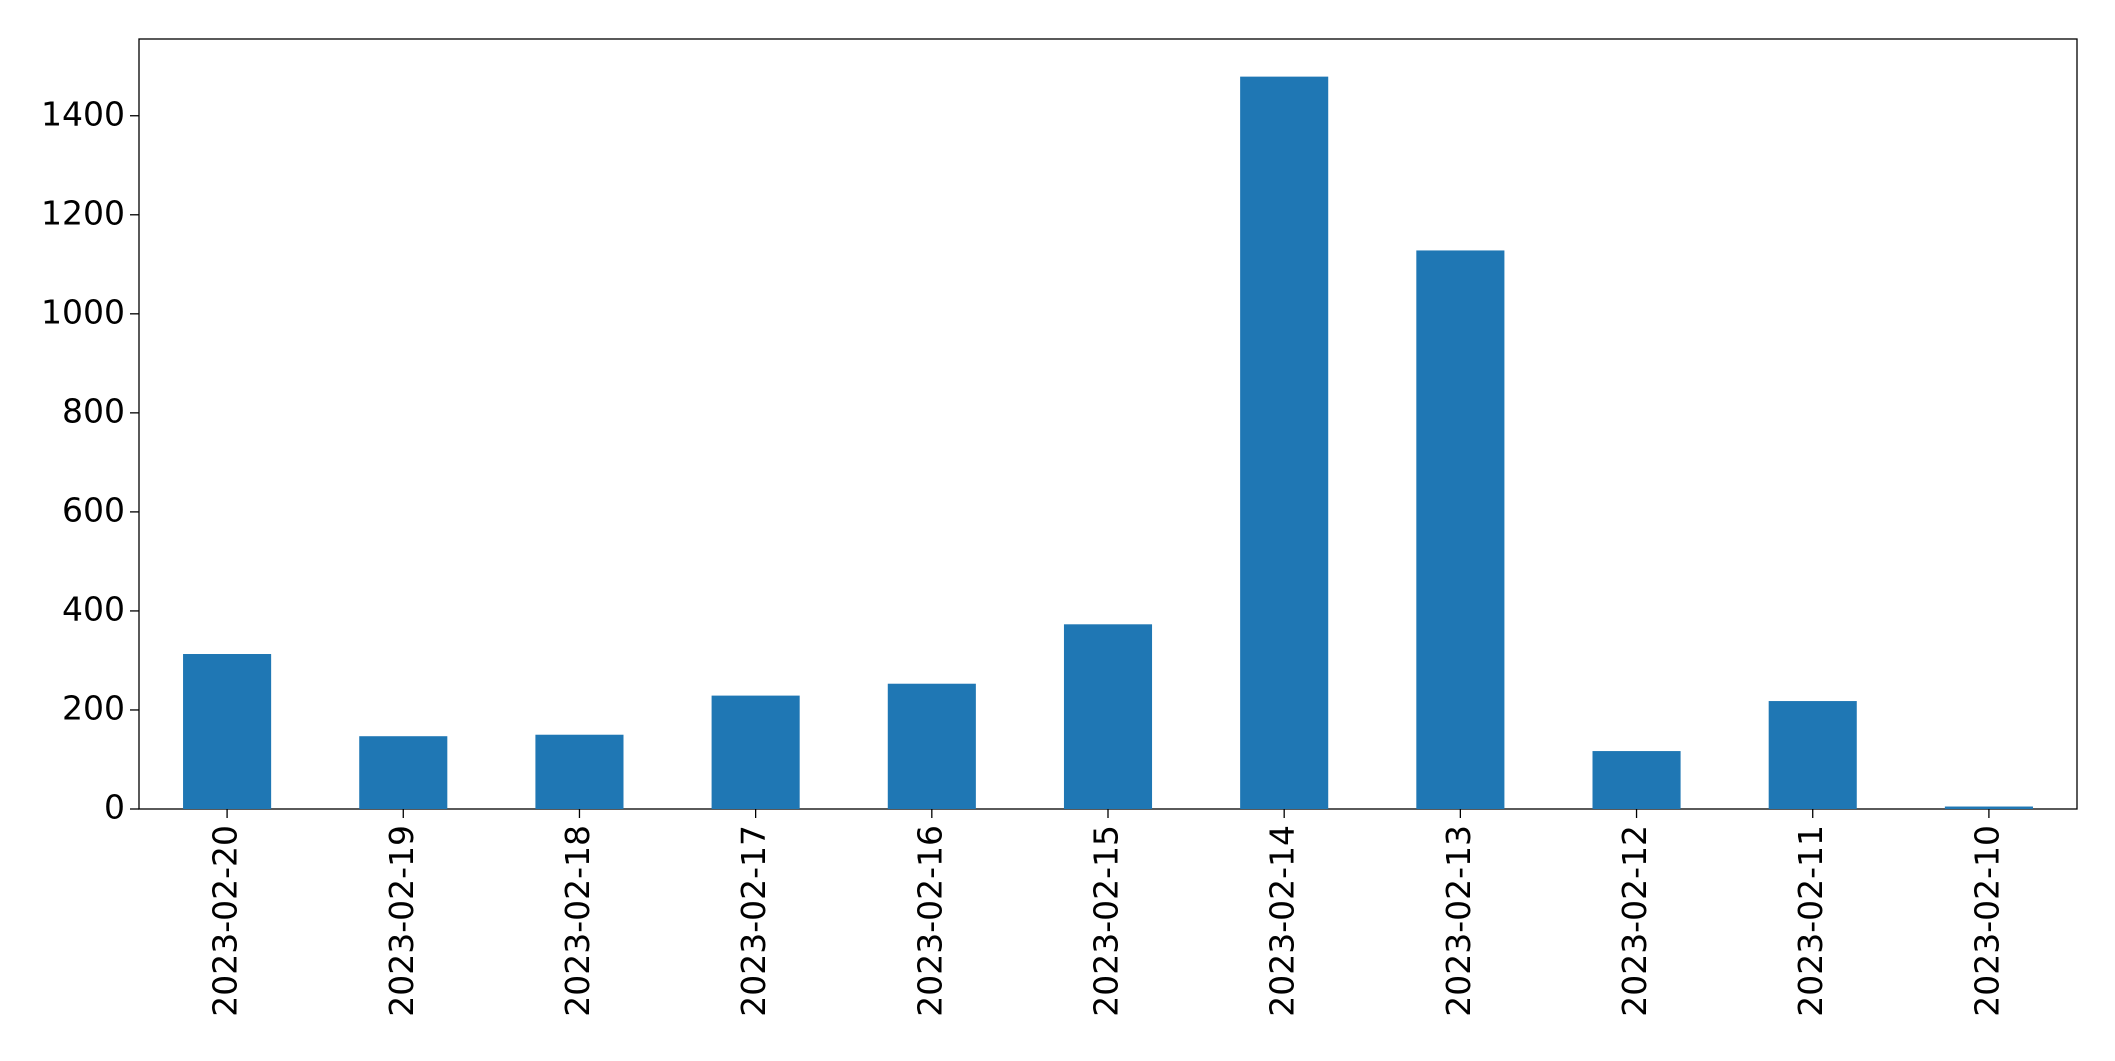 Image resolution: width=2115 pixels, height=1061 pixels. What do you see at coordinates (929, 921) in the screenshot?
I see `x-tick-label: 2023-02-16` at bounding box center [929, 921].